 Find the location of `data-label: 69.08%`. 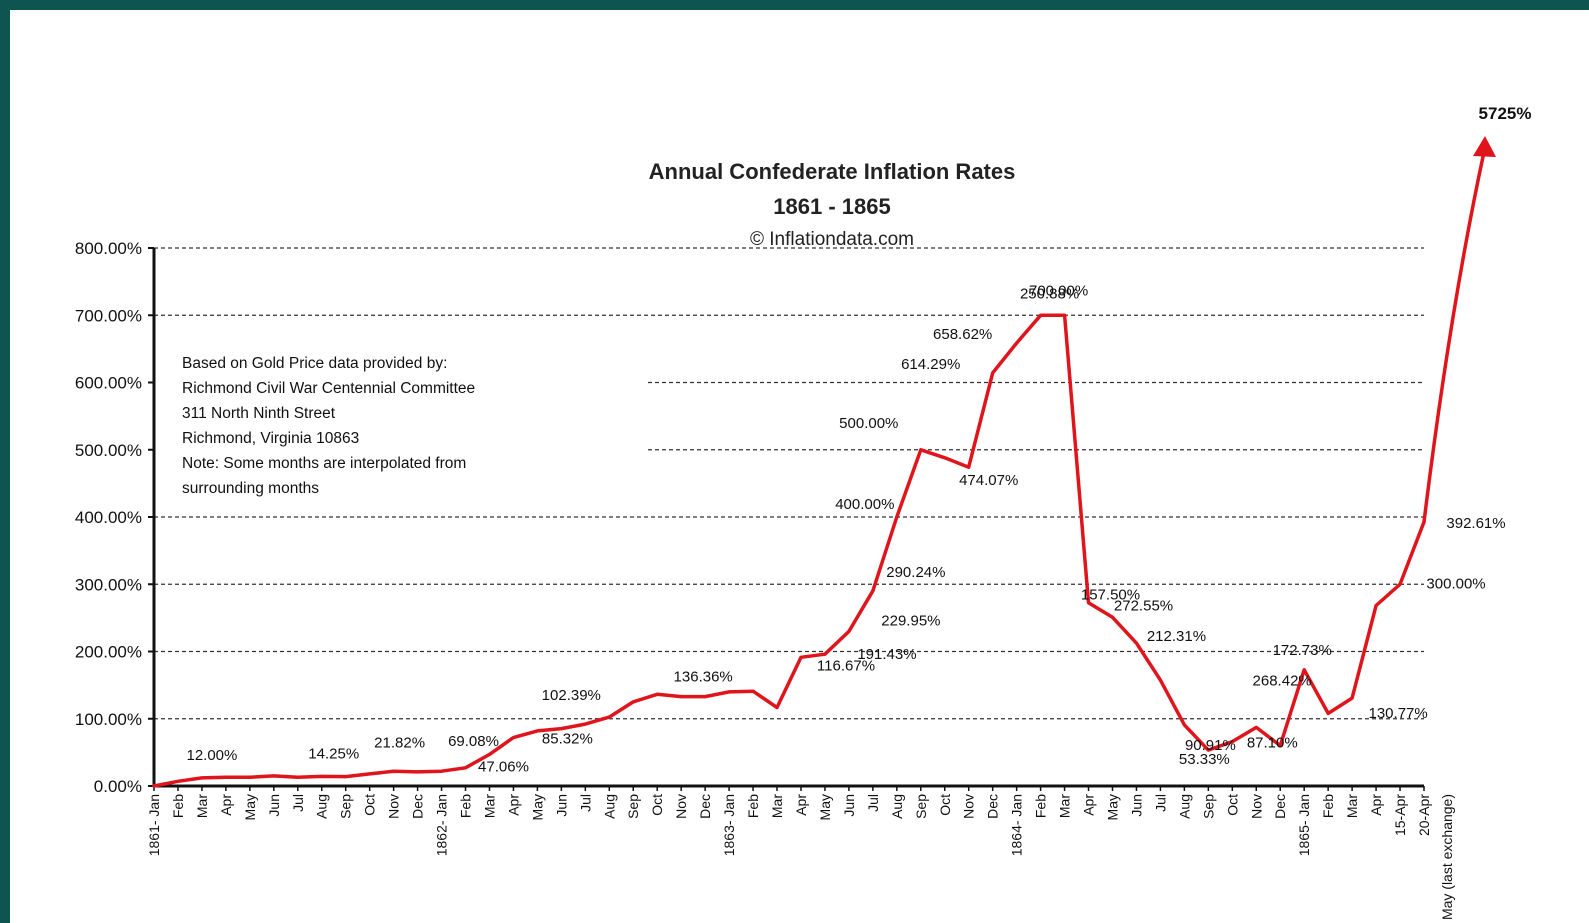

data-label: 69.08% is located at coordinates (473, 741).